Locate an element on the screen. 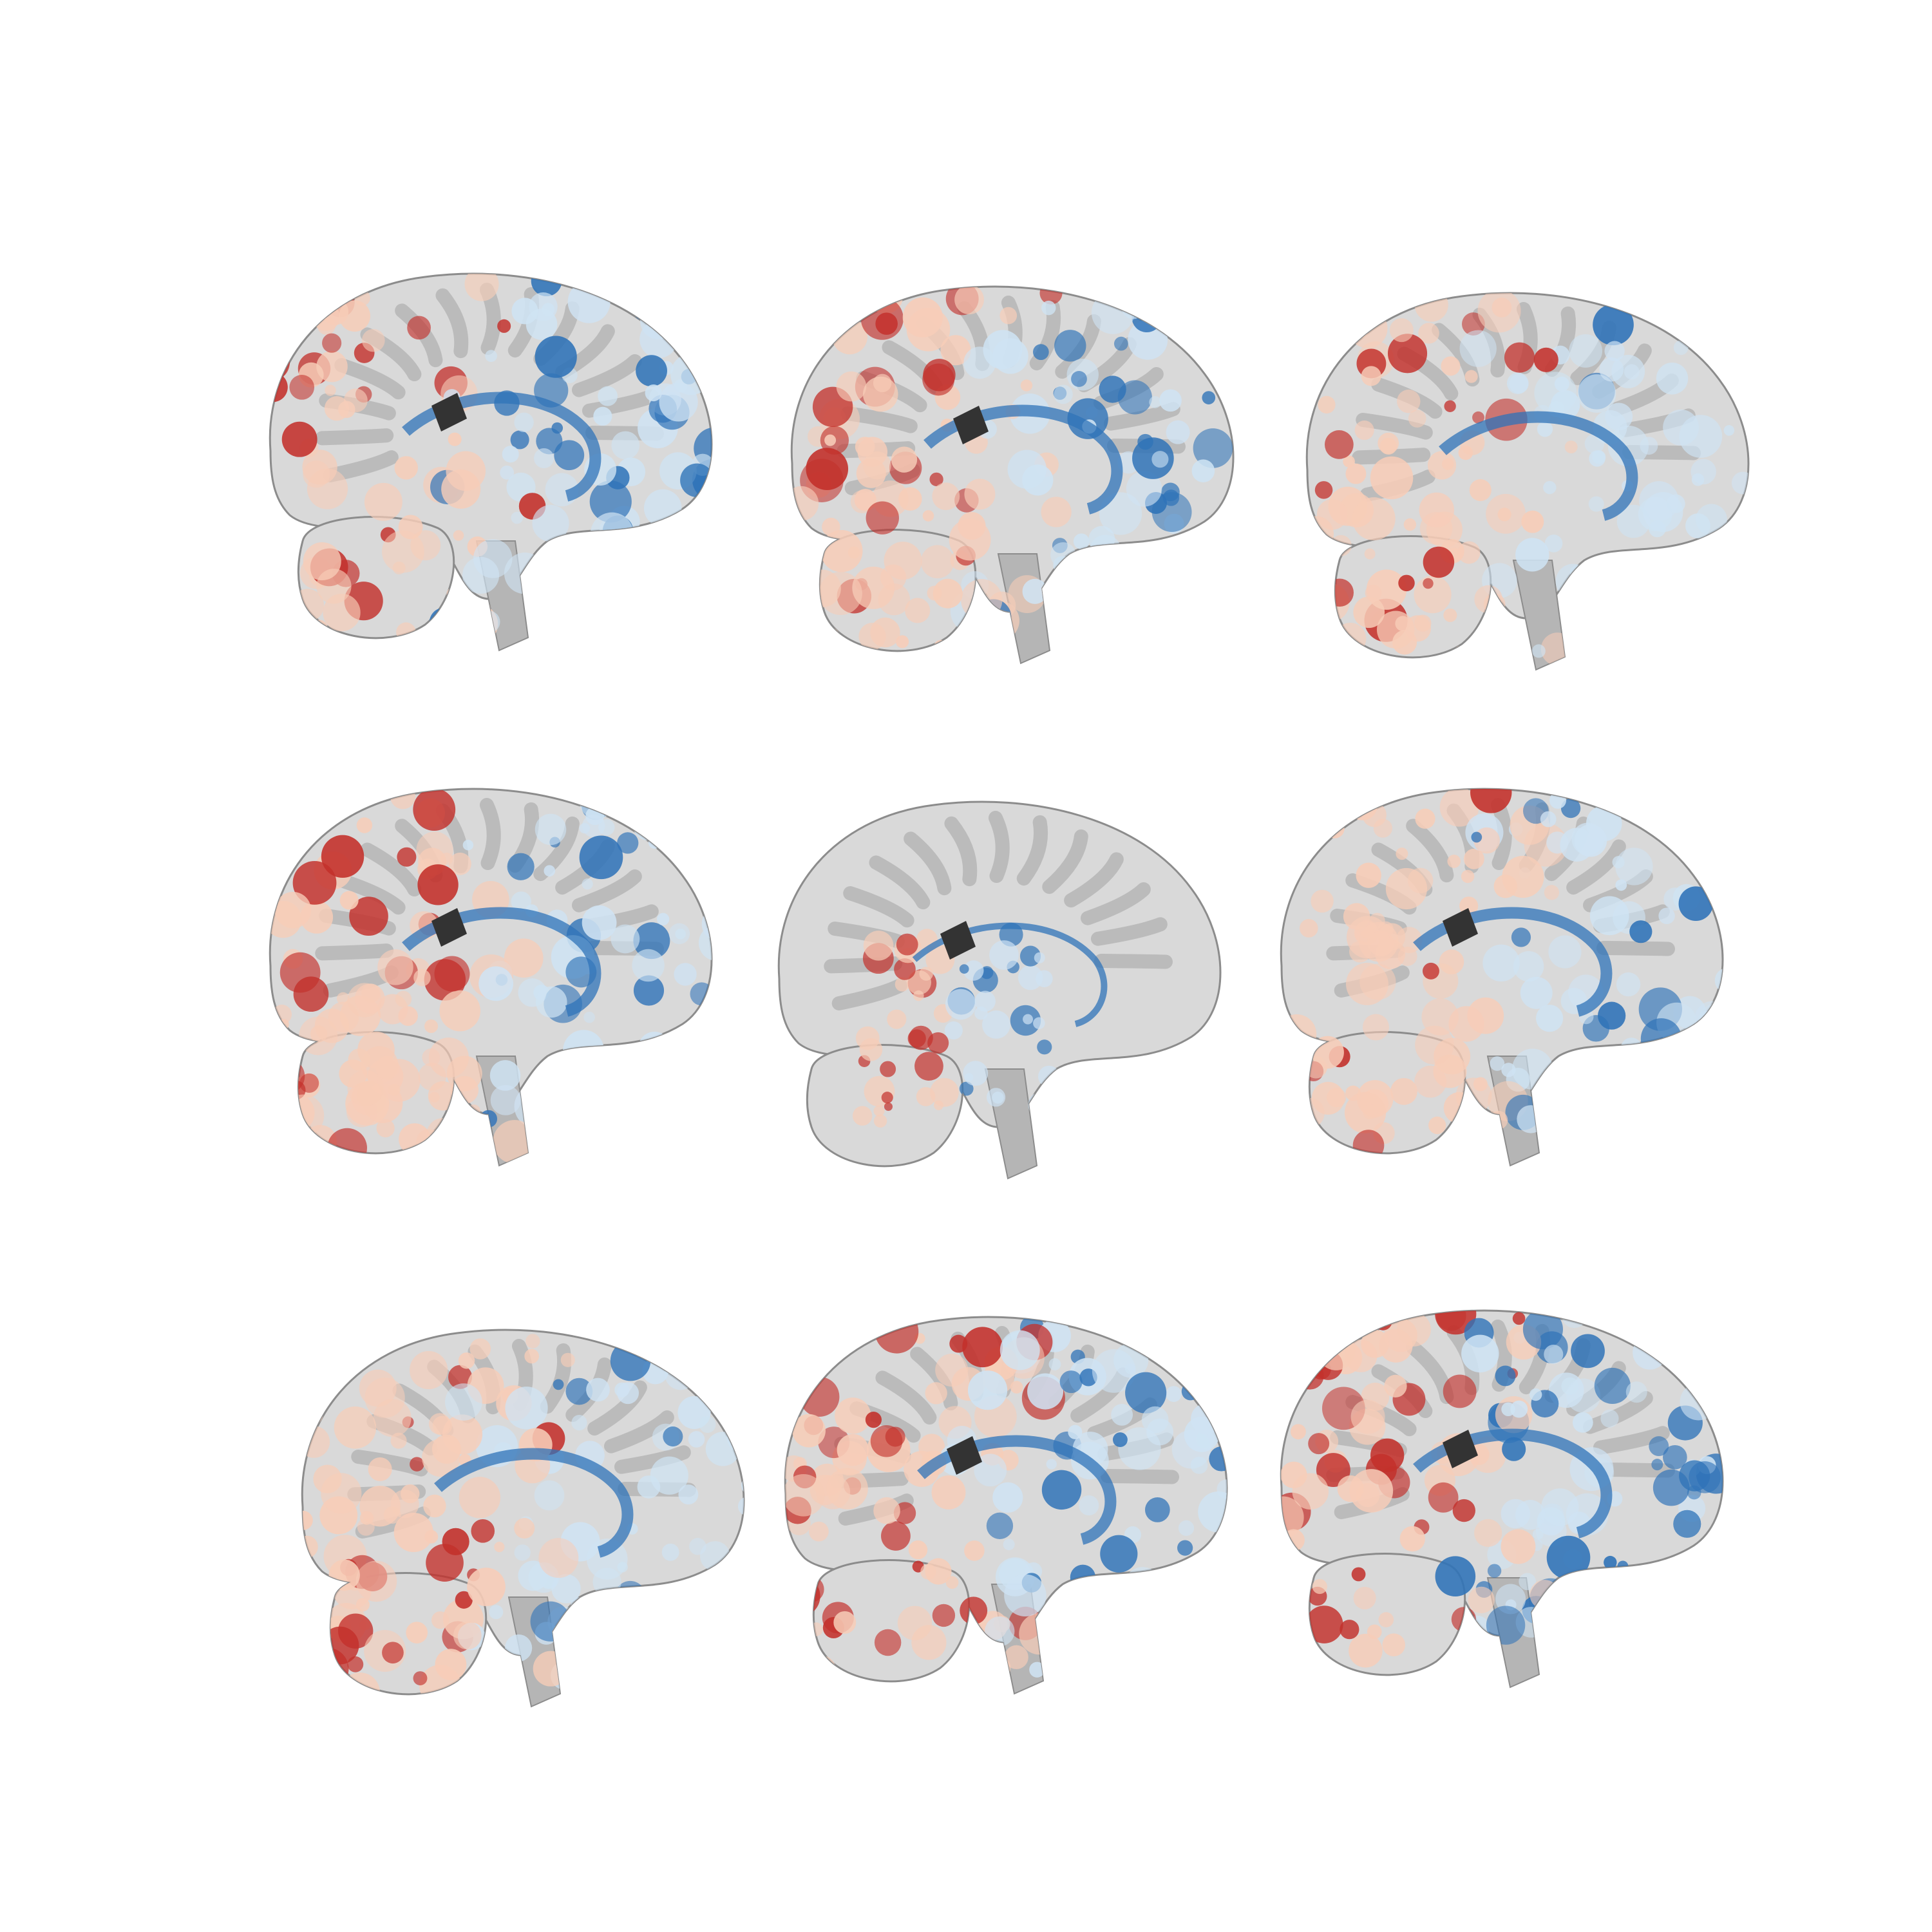 The width and height of the screenshot is (1932, 1932). ventricle-dark is located at coordinates (1461, 1449).